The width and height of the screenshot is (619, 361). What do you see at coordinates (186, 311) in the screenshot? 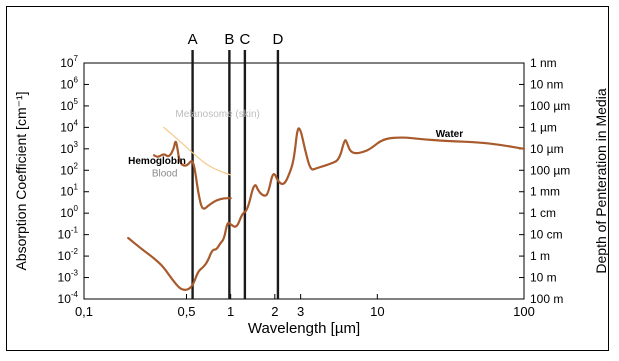
I see `x-tick-label: 0,5` at bounding box center [186, 311].